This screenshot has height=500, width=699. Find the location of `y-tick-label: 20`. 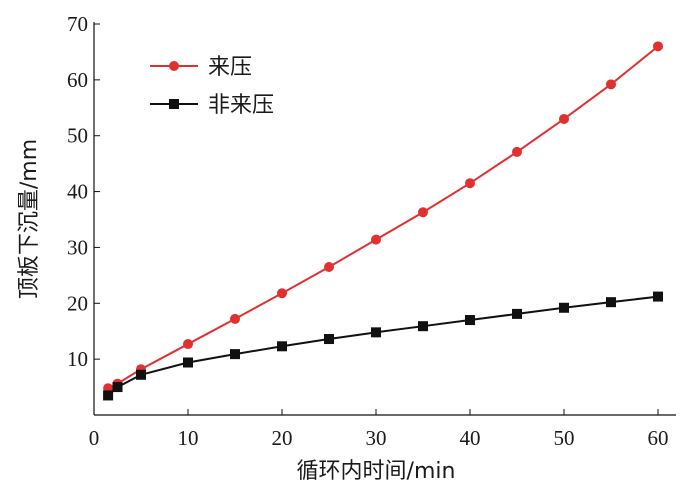

y-tick-label: 20 is located at coordinates (77, 303).